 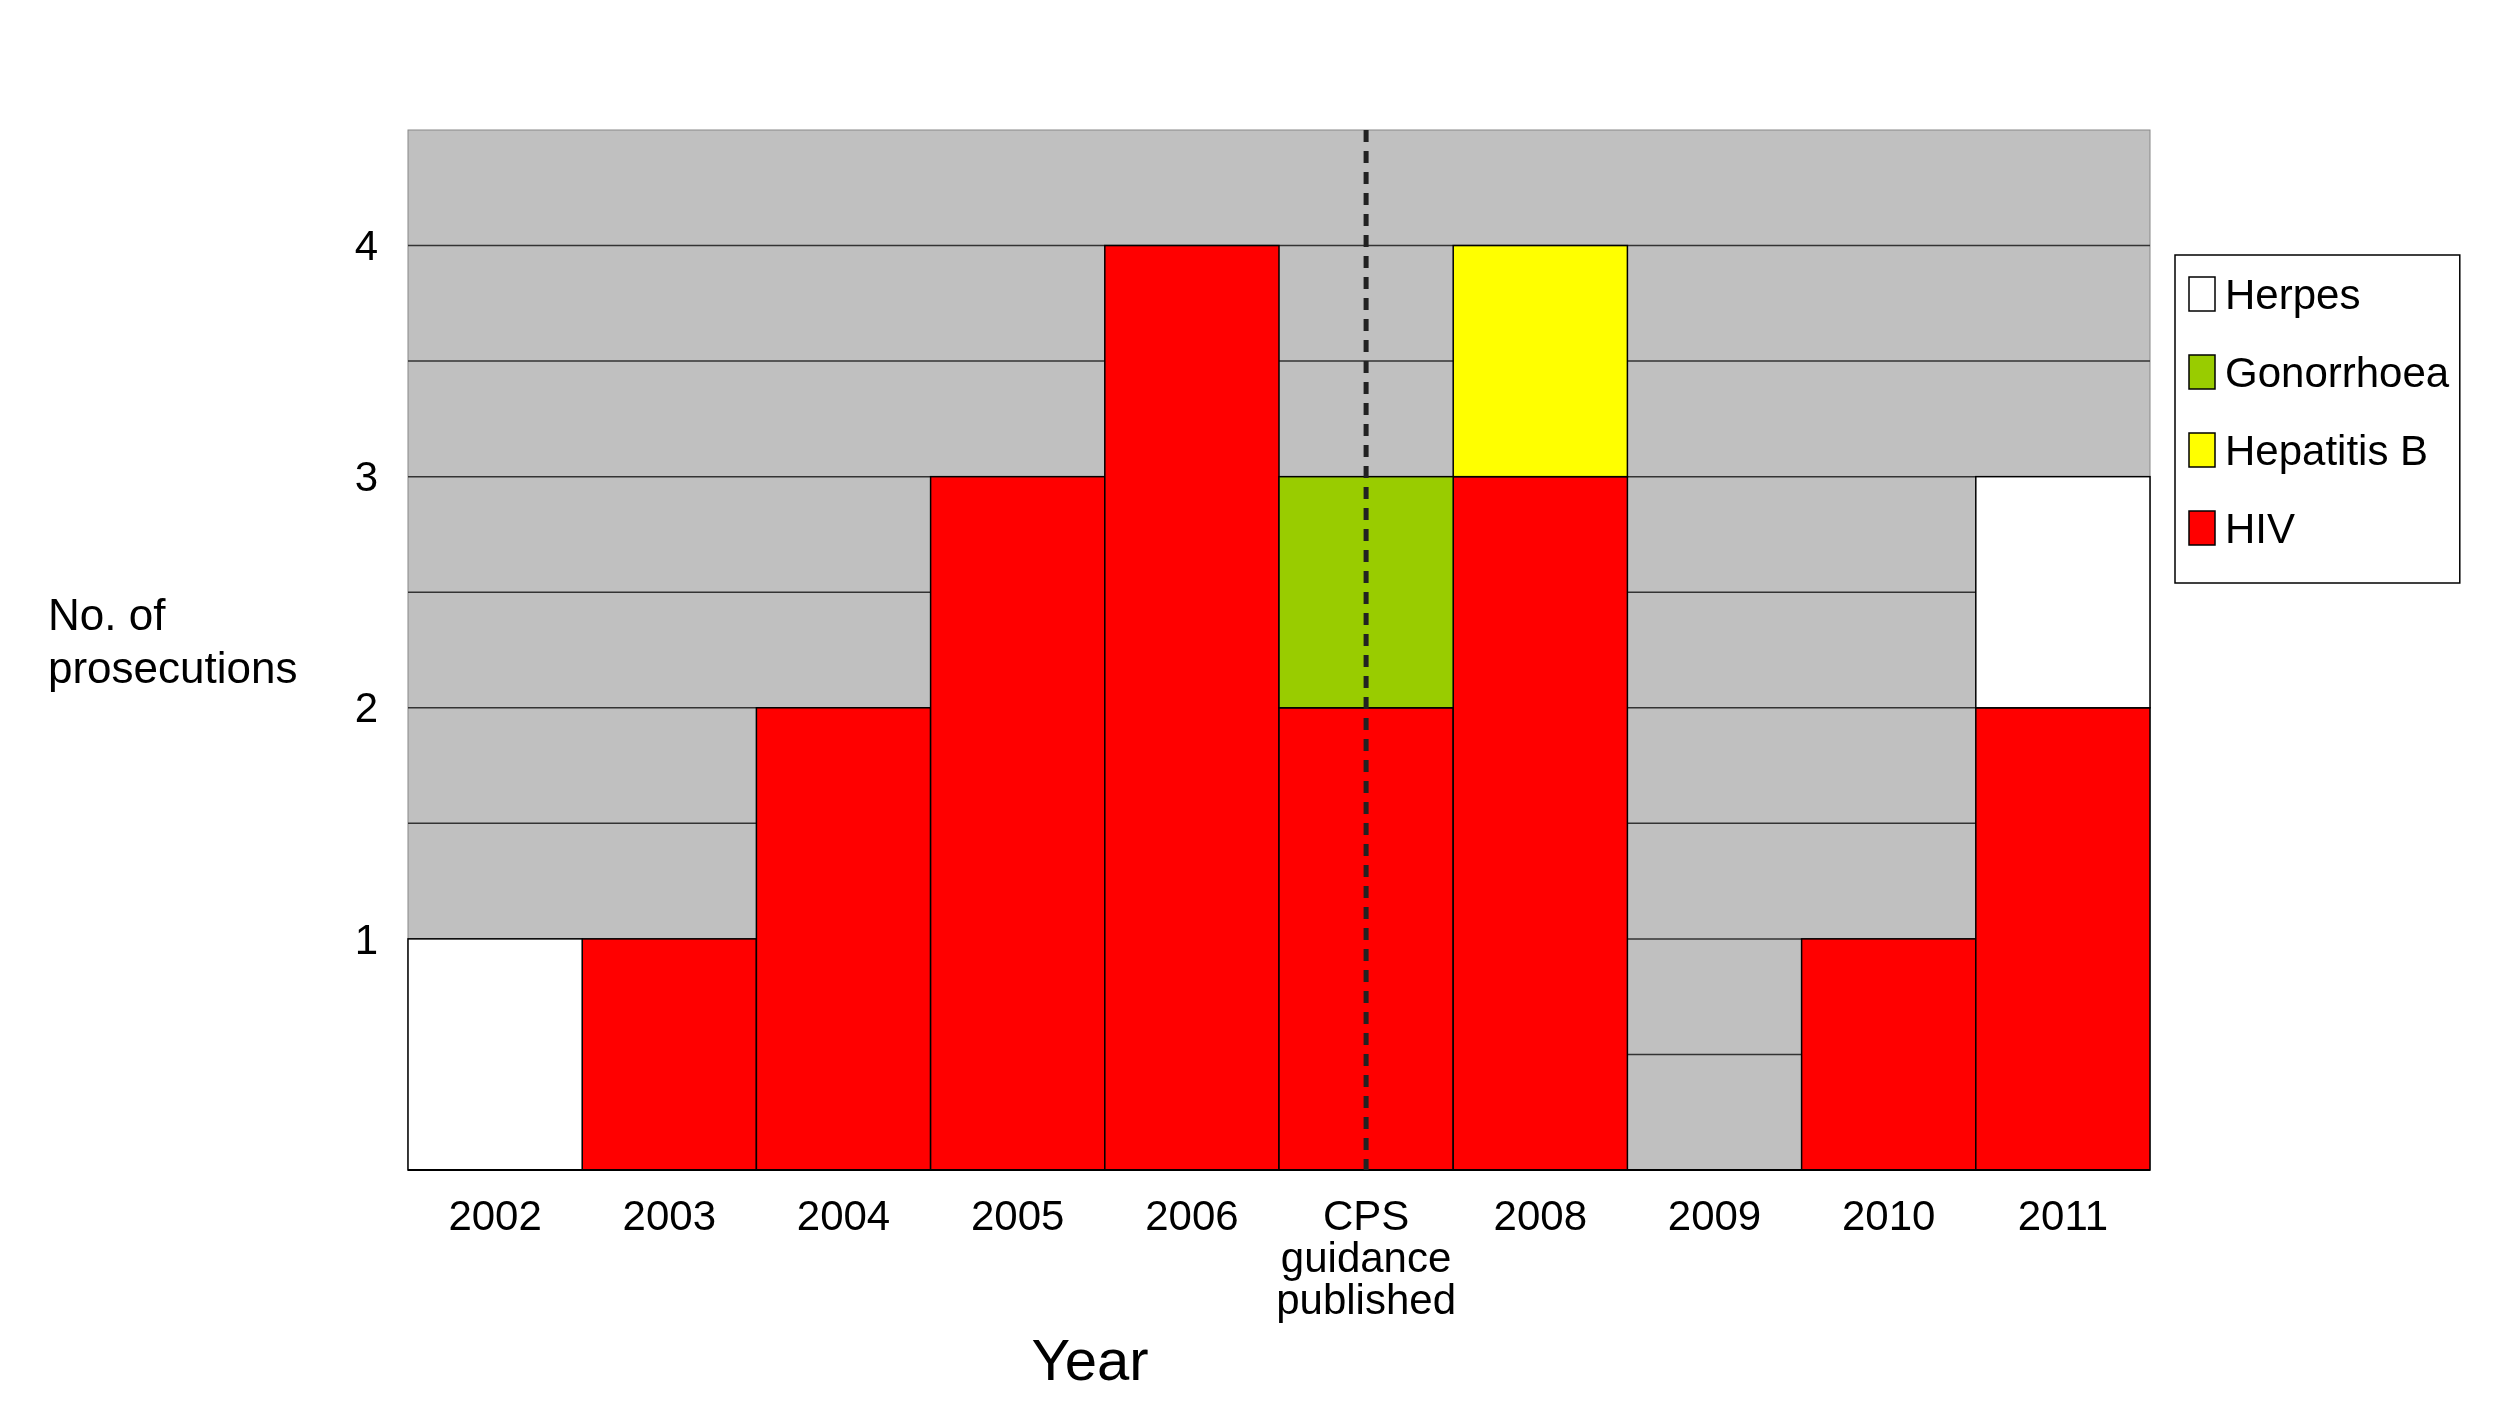 What do you see at coordinates (1090, 1359) in the screenshot?
I see `x-axis-title: Year` at bounding box center [1090, 1359].